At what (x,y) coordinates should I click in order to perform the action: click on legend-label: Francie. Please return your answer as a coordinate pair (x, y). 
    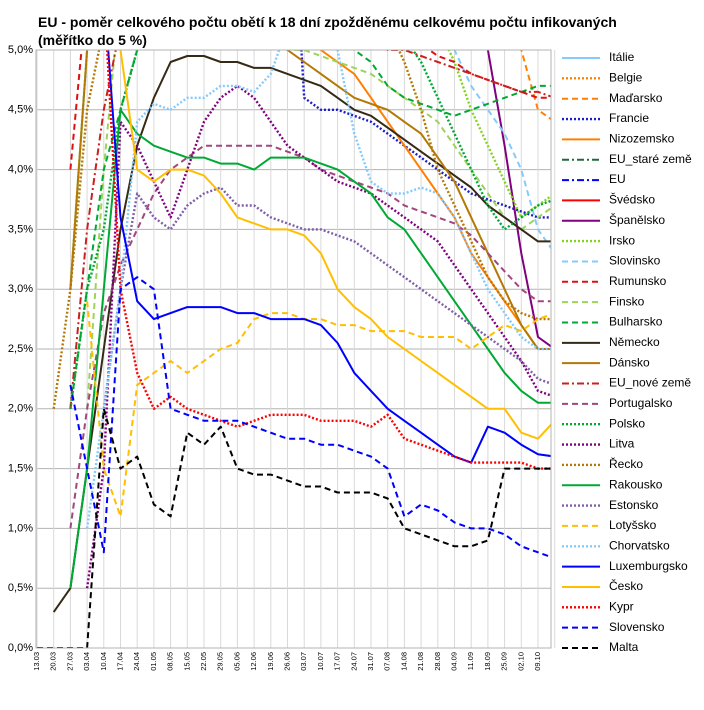
    Looking at the image, I should click on (629, 118).